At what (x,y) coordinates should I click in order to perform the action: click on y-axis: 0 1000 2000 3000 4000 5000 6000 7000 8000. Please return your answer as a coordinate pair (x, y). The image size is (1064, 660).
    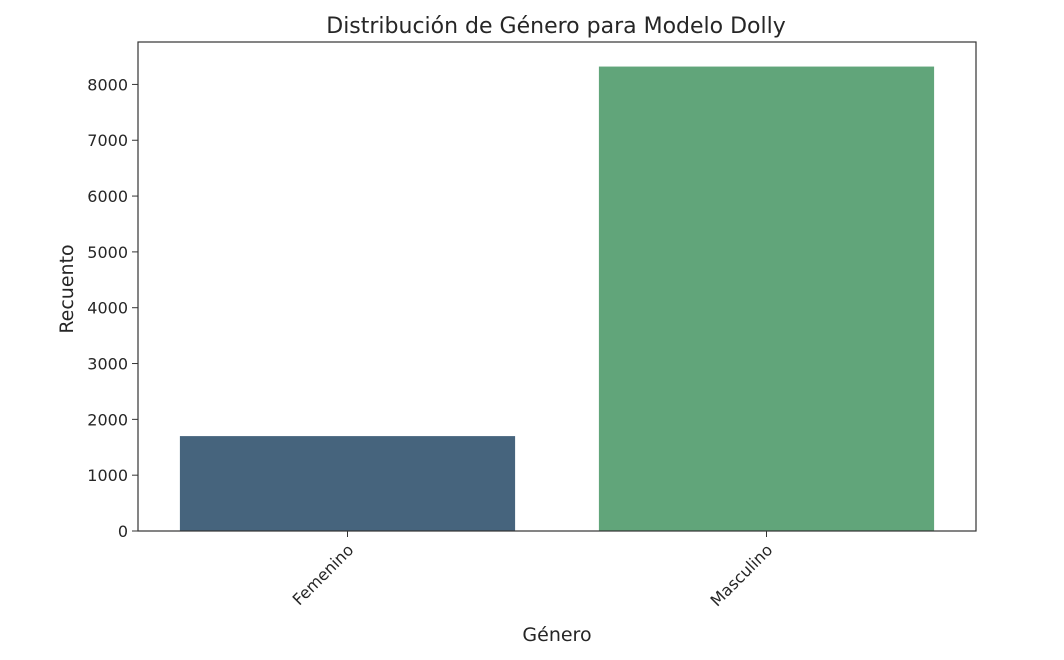
    Looking at the image, I should click on (112, 308).